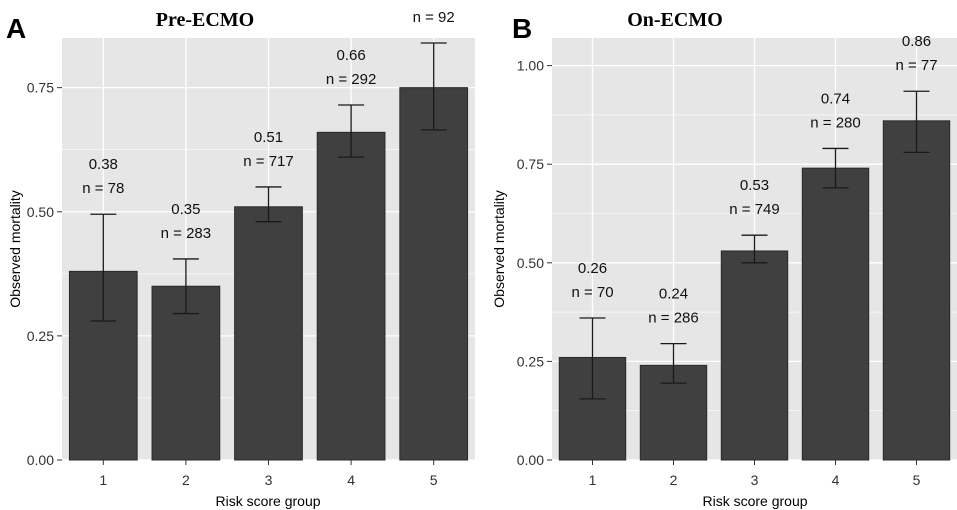 The image size is (957, 510). I want to click on x-axis-label-on-ecmo: Risk score group, so click(754, 501).